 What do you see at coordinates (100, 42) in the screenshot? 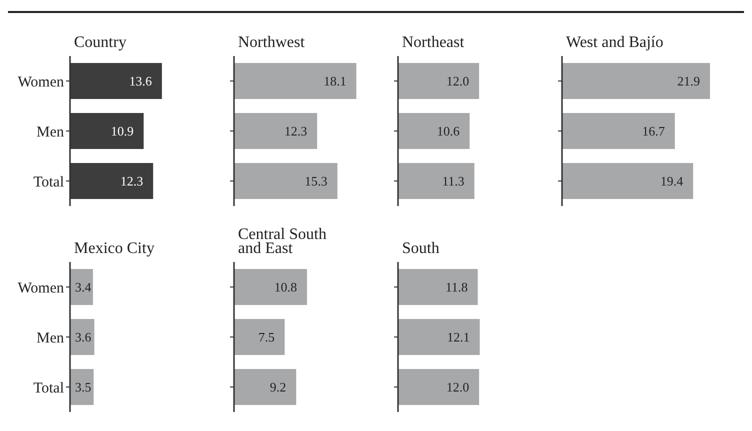
I see `chart-title: Country` at bounding box center [100, 42].